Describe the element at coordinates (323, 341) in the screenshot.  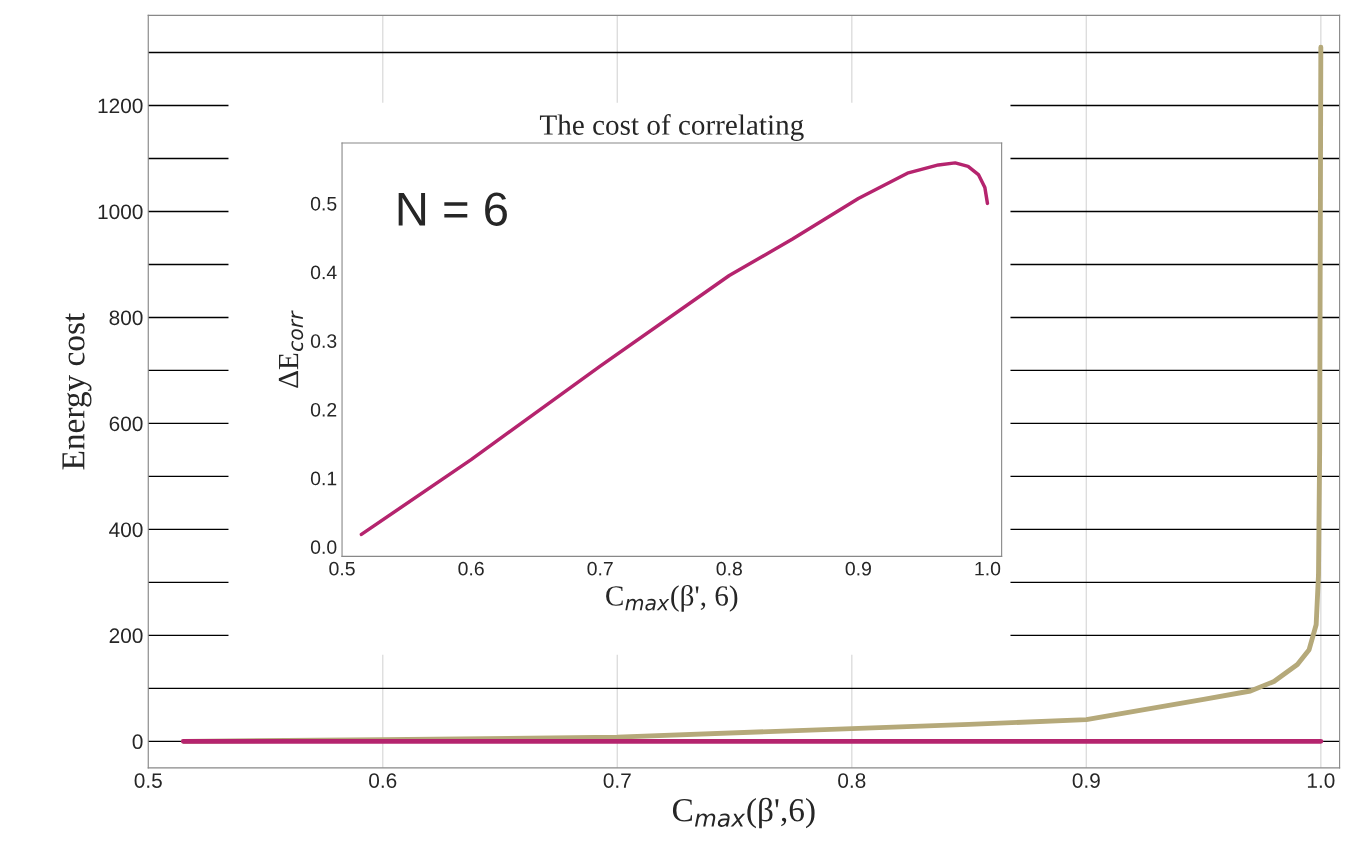
I see `y-tick-label: 0.3` at that location.